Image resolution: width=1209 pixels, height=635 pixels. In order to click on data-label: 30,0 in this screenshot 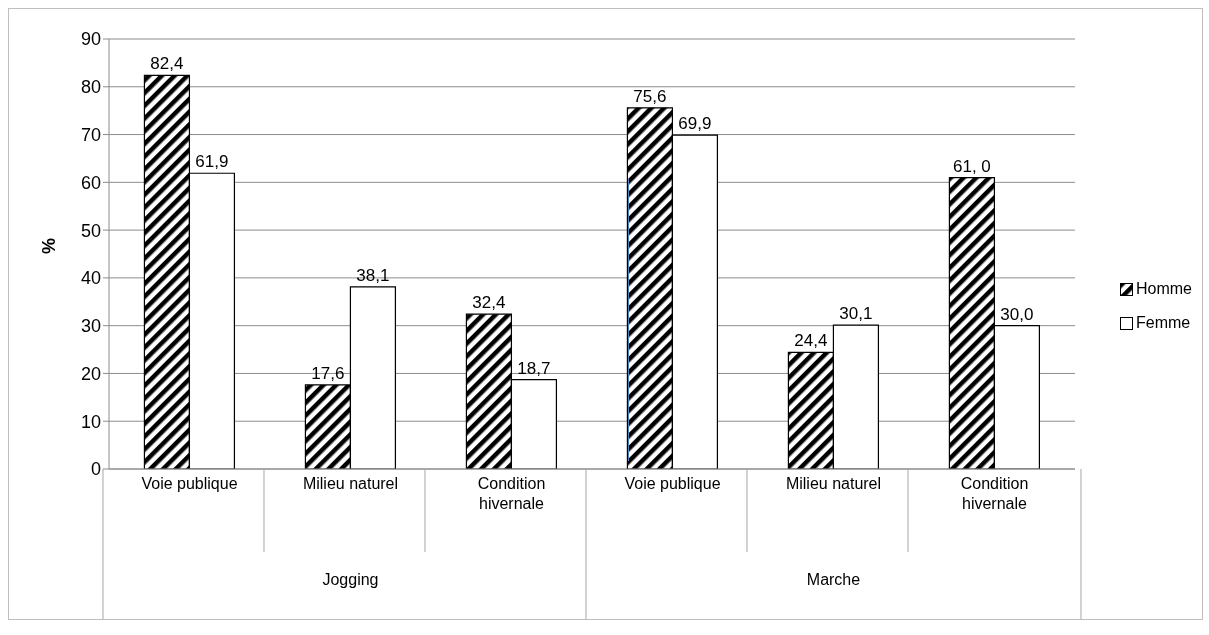, I will do `click(1017, 314)`.